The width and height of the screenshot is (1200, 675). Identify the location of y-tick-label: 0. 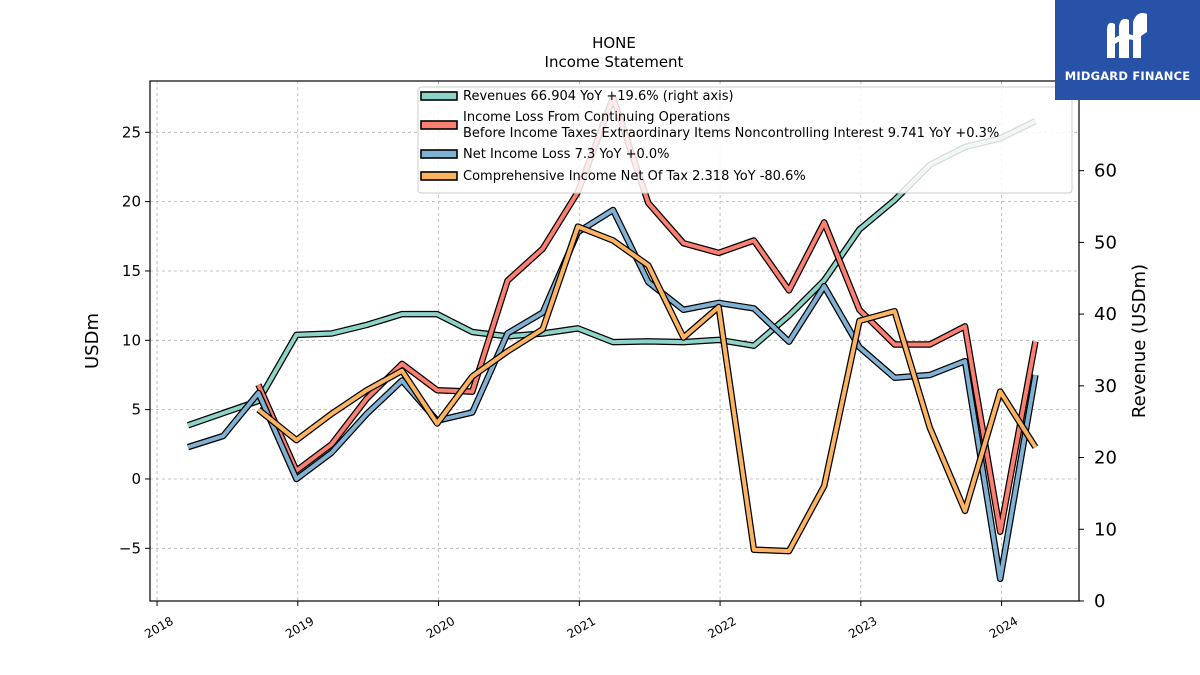
(136, 479).